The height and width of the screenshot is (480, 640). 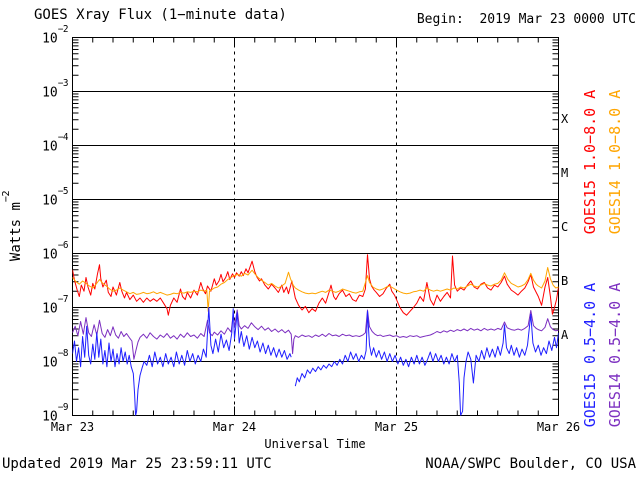 I want to click on x-tick-label: Mar 26, so click(x=558, y=427).